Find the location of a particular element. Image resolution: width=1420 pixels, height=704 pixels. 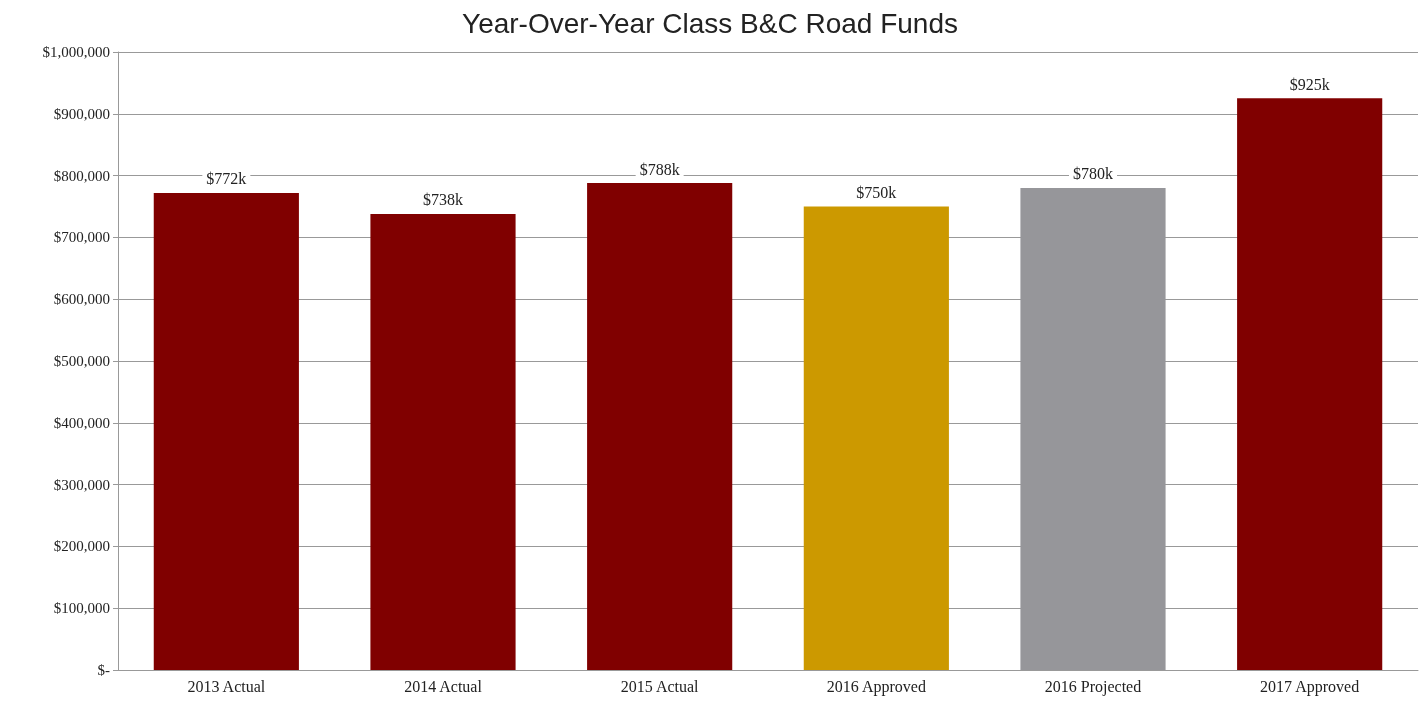

x-tick-label: 2017 Approved is located at coordinates (1310, 686).